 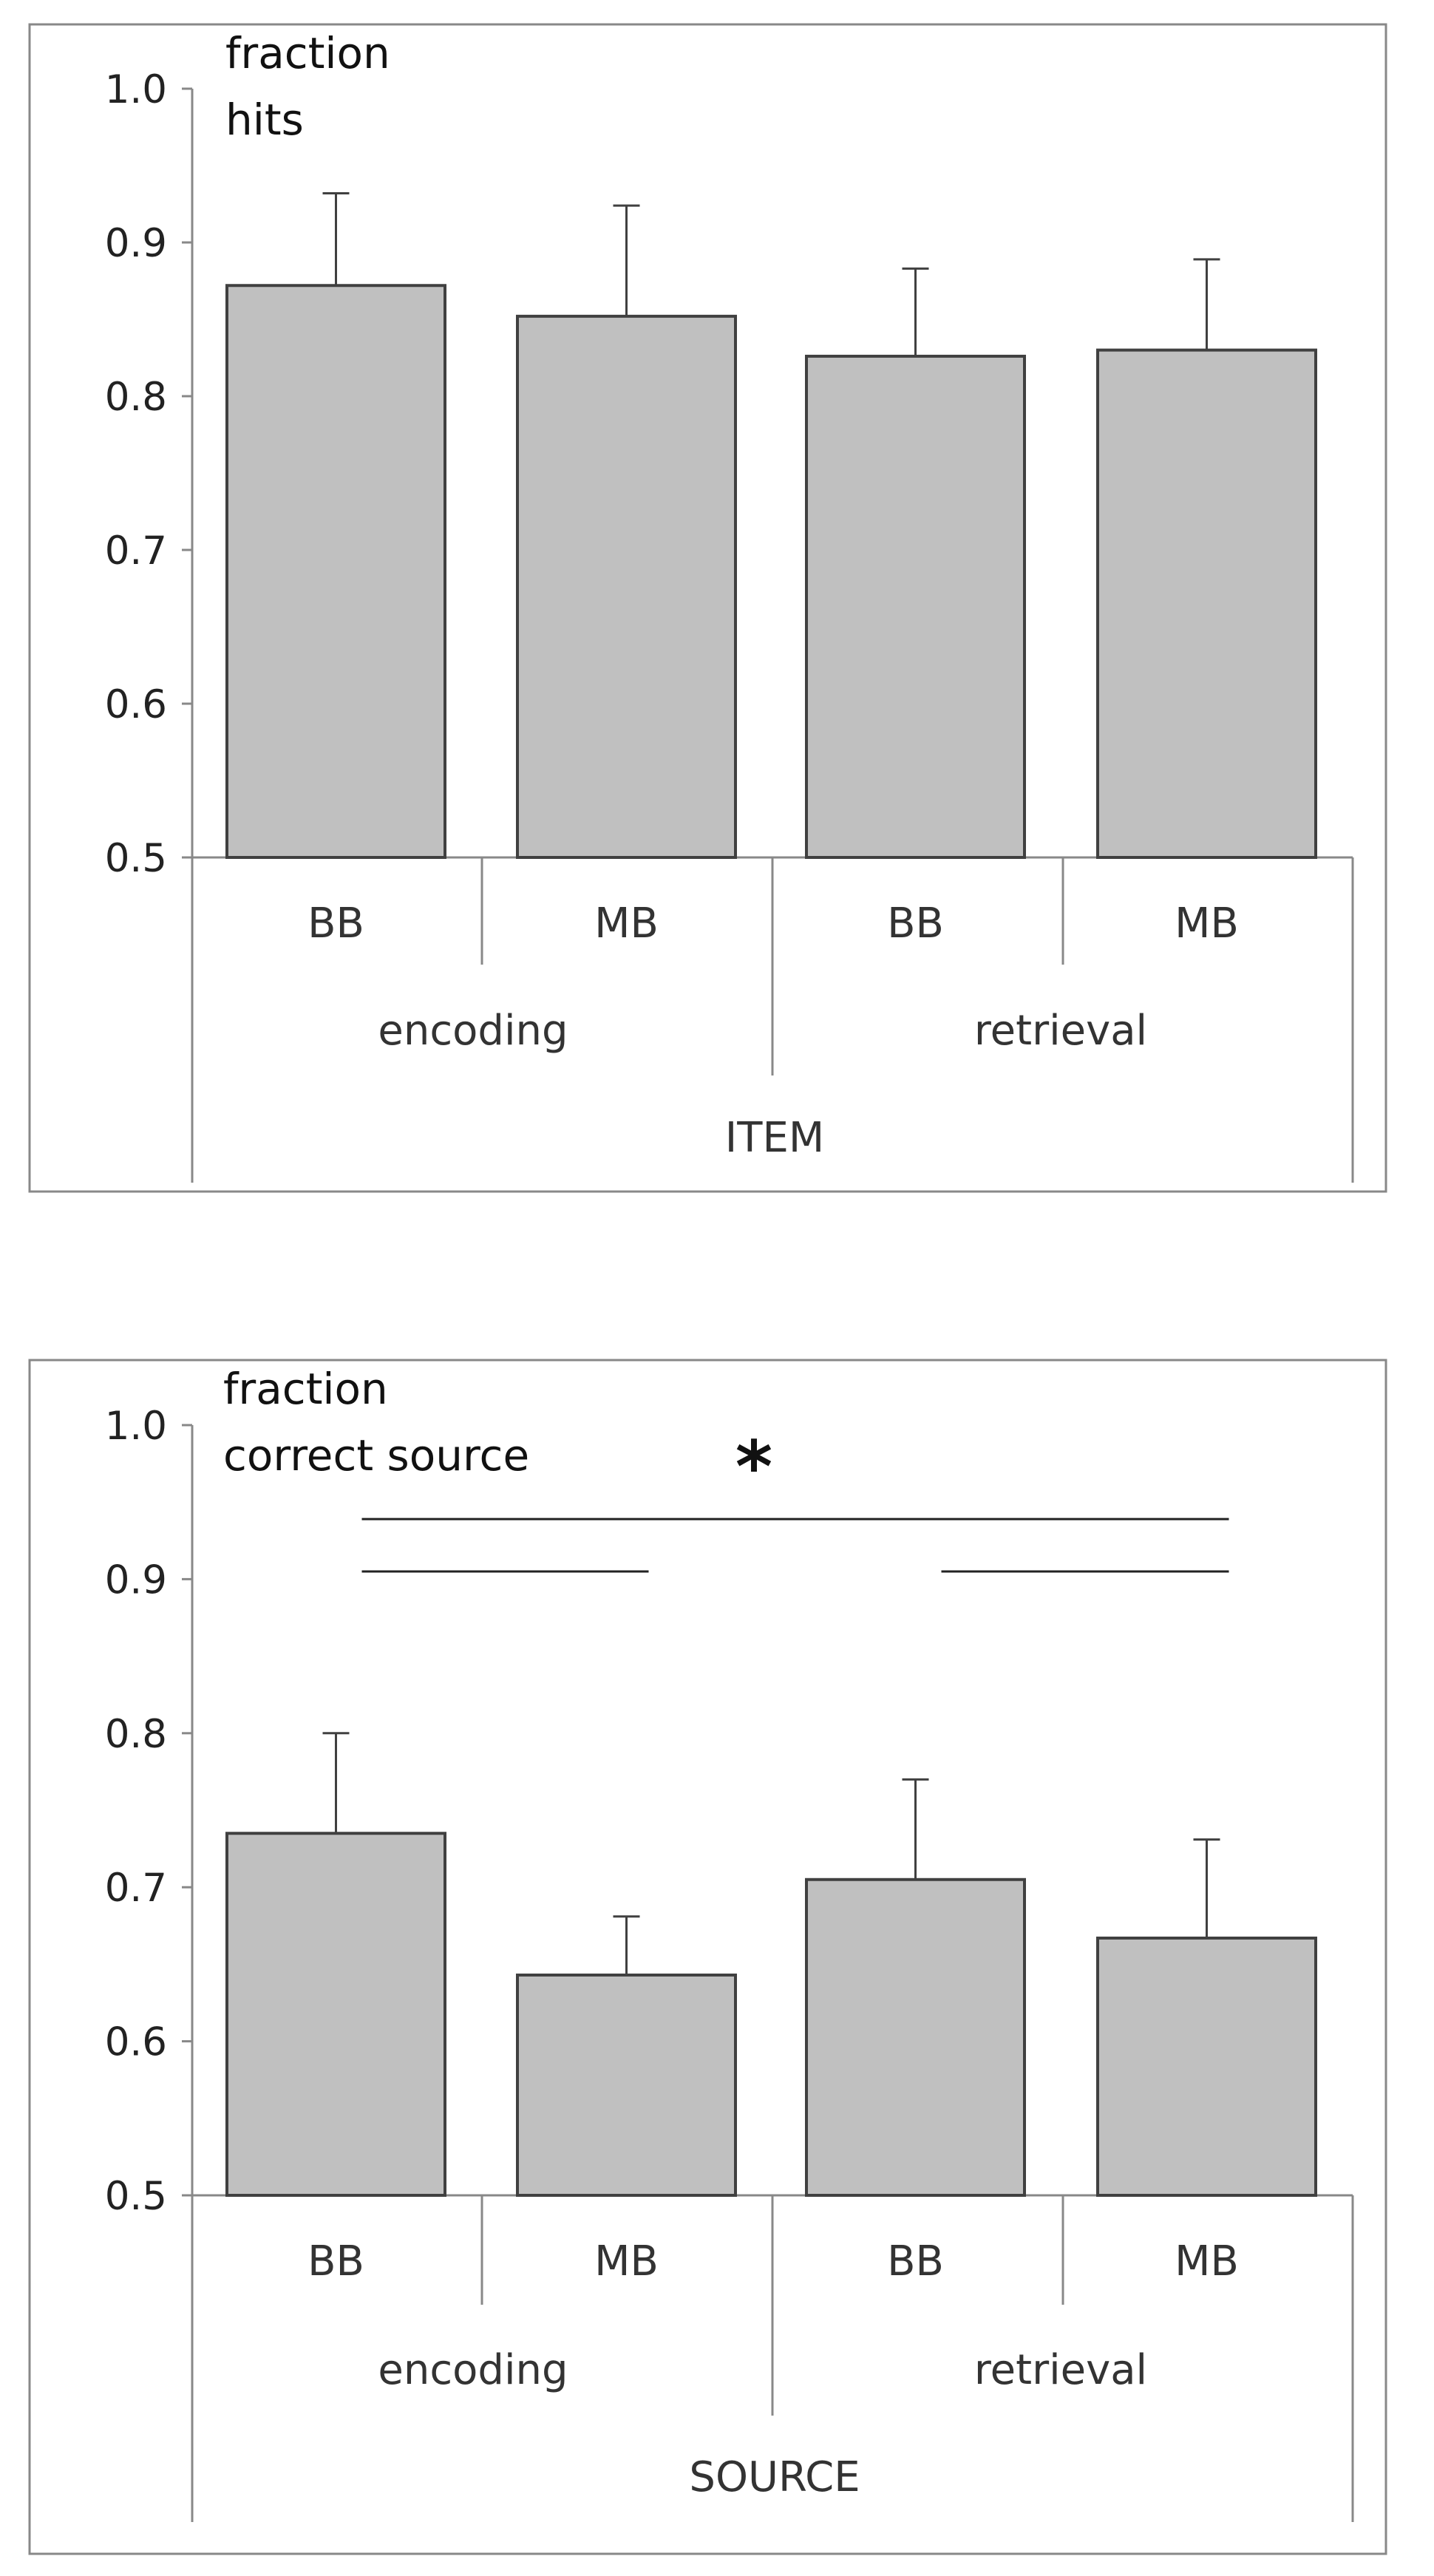 What do you see at coordinates (775, 2477) in the screenshot?
I see `panel-label: SOURCE` at bounding box center [775, 2477].